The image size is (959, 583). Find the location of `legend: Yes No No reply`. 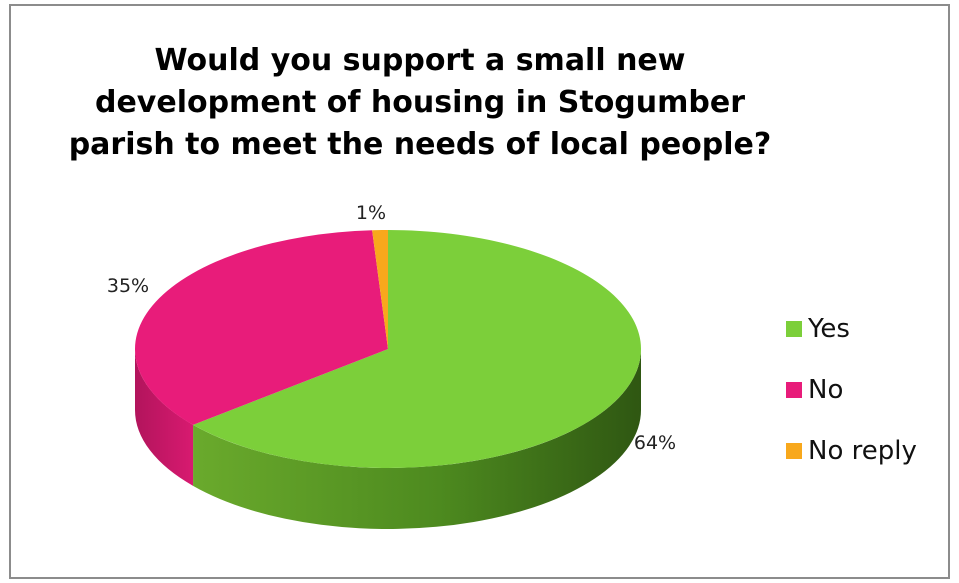

legend: Yes No No reply is located at coordinates (870, 389).